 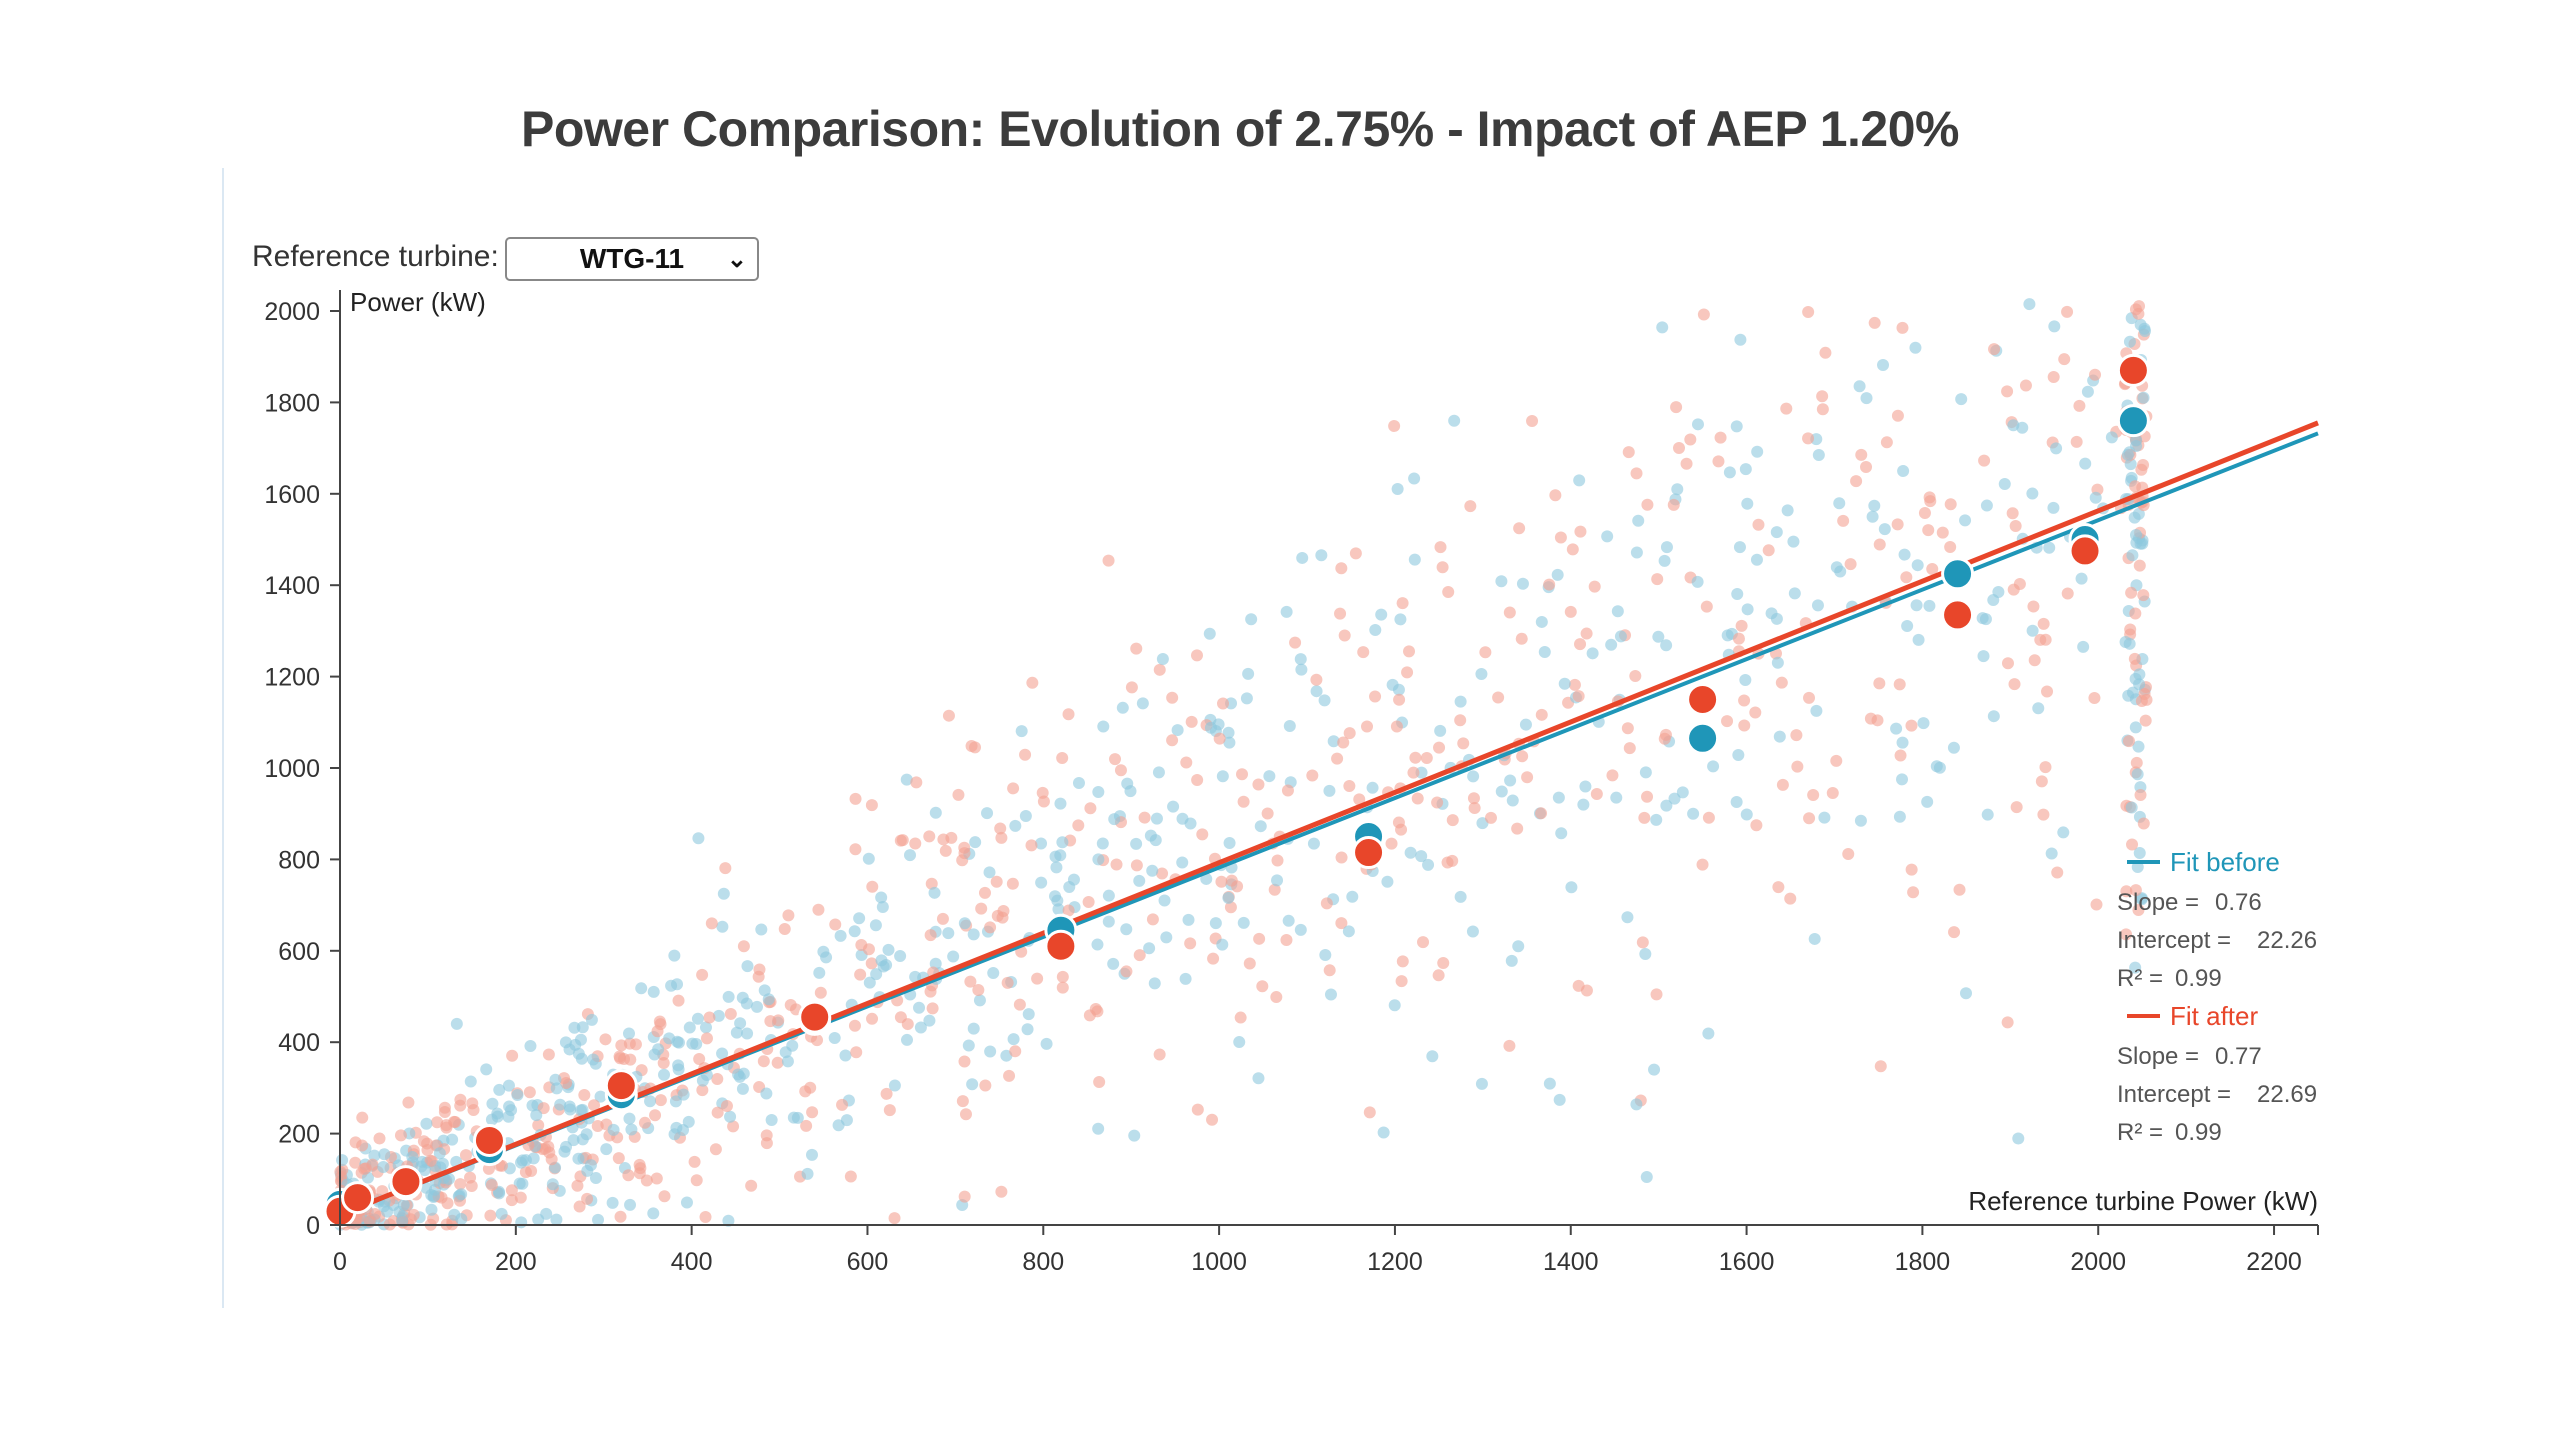 What do you see at coordinates (1958, 574) in the screenshot?
I see `binned-point-before` at bounding box center [1958, 574].